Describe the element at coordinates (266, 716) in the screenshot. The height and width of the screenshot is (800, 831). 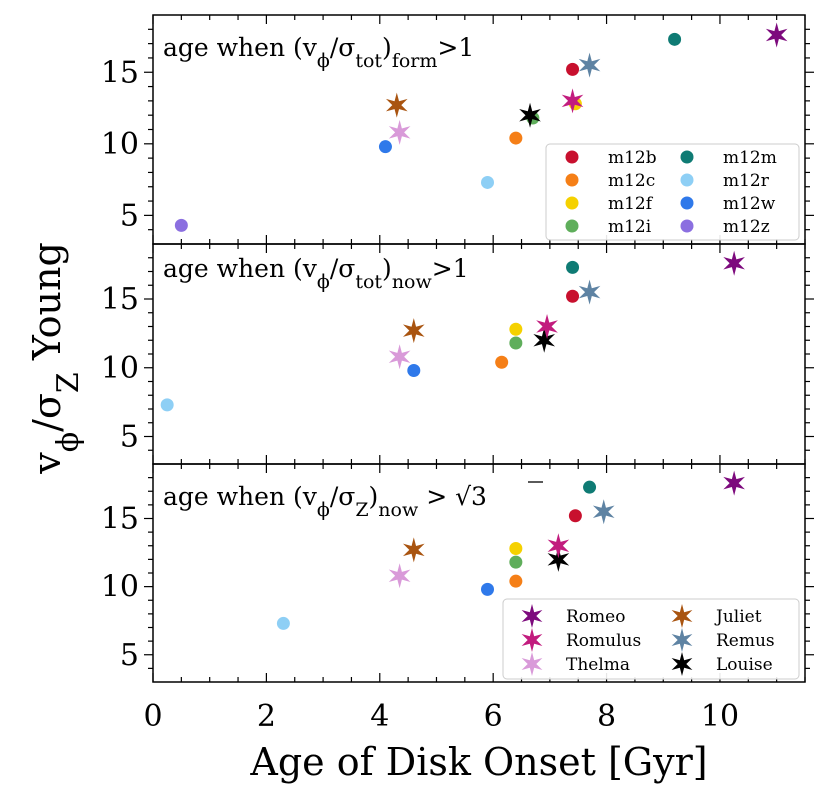
I see `x-tick-label: 2` at that location.